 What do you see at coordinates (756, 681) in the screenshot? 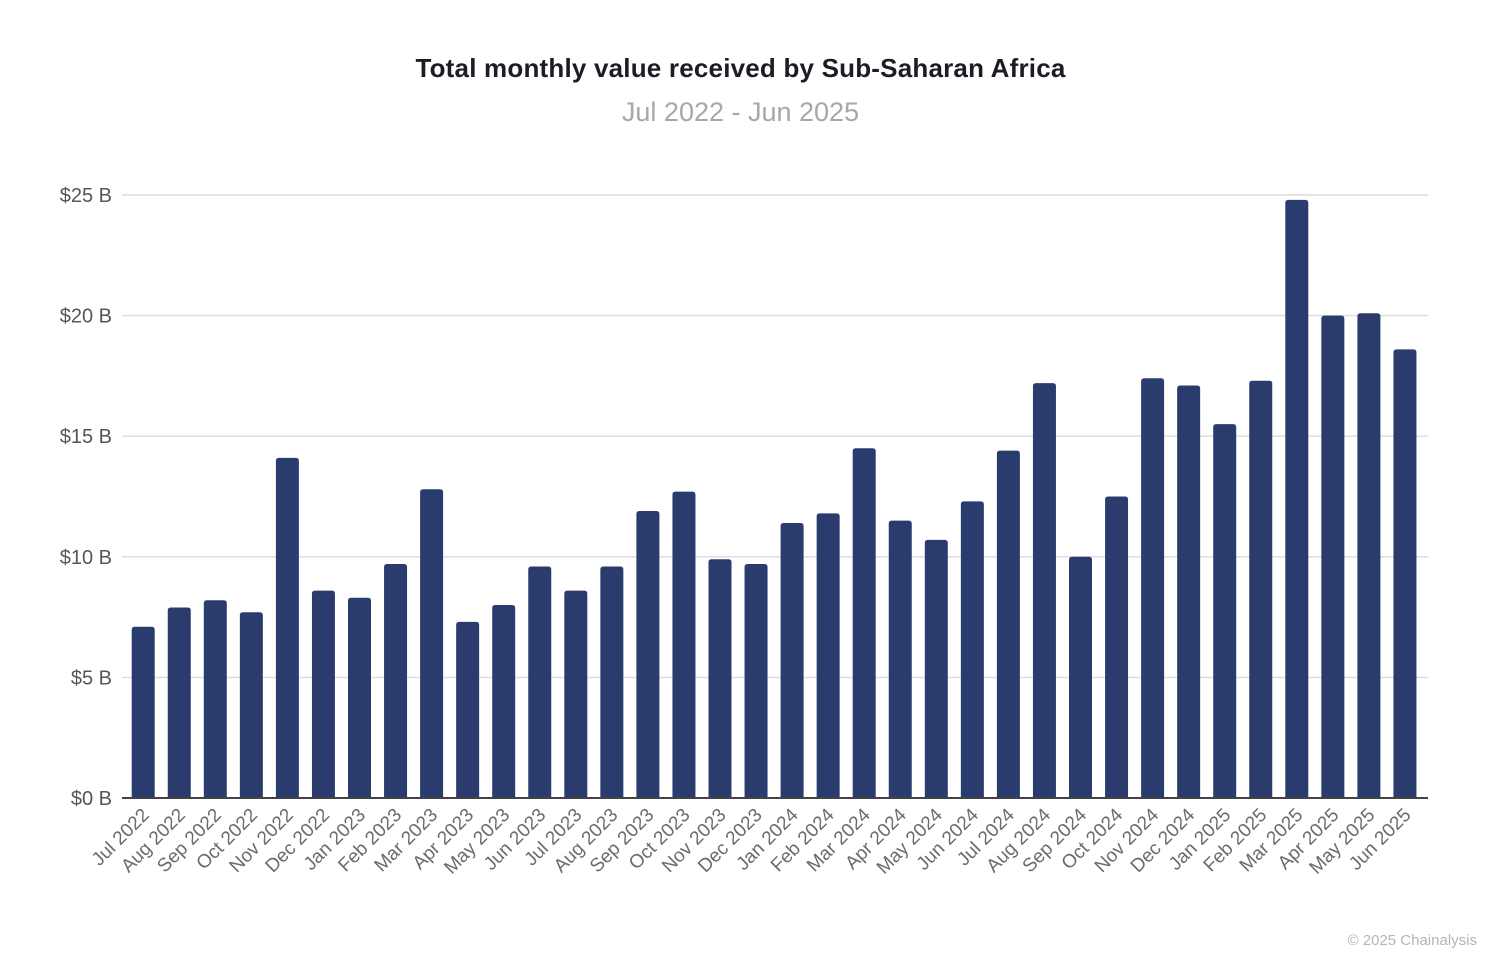
I see `bar-dec-2023` at bounding box center [756, 681].